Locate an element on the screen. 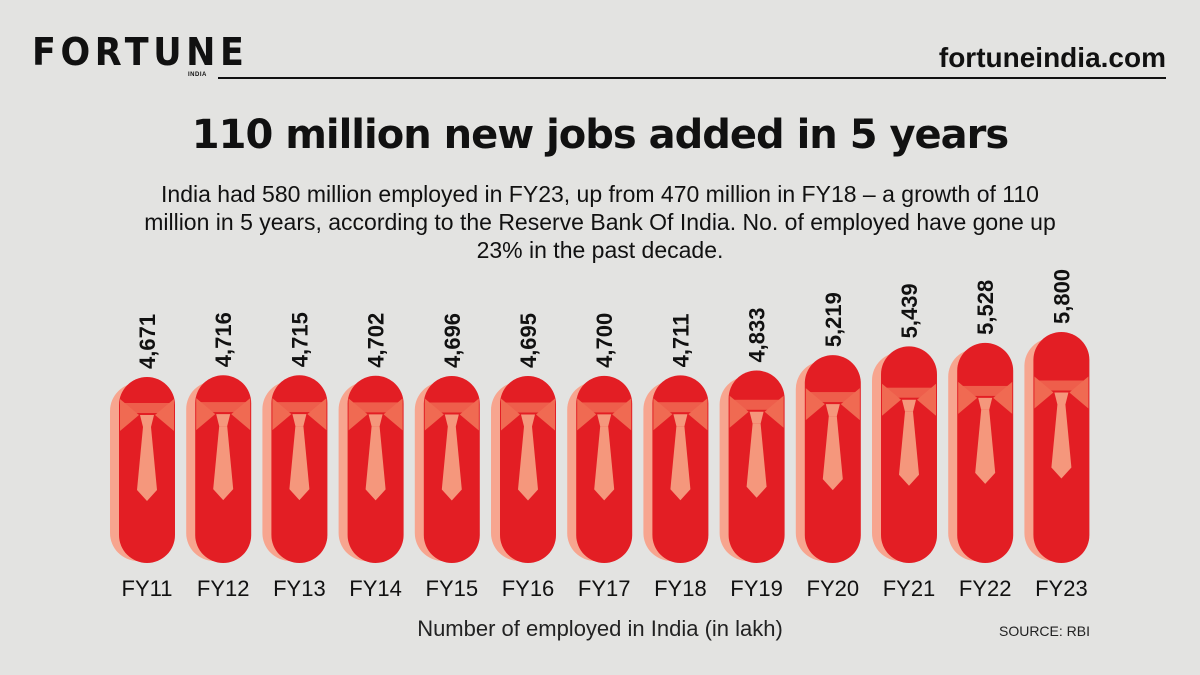  x-tick-label: FY22 is located at coordinates (985, 588).